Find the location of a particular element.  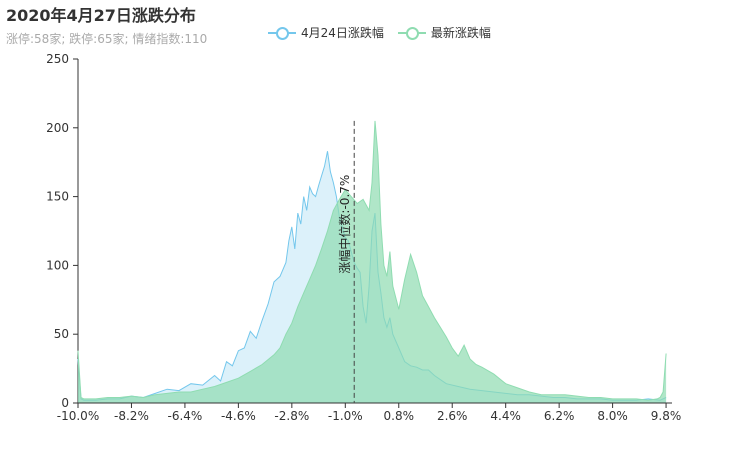

legend: 4月24日涨跌幅 最新涨跌幅 is located at coordinates (379, 32).